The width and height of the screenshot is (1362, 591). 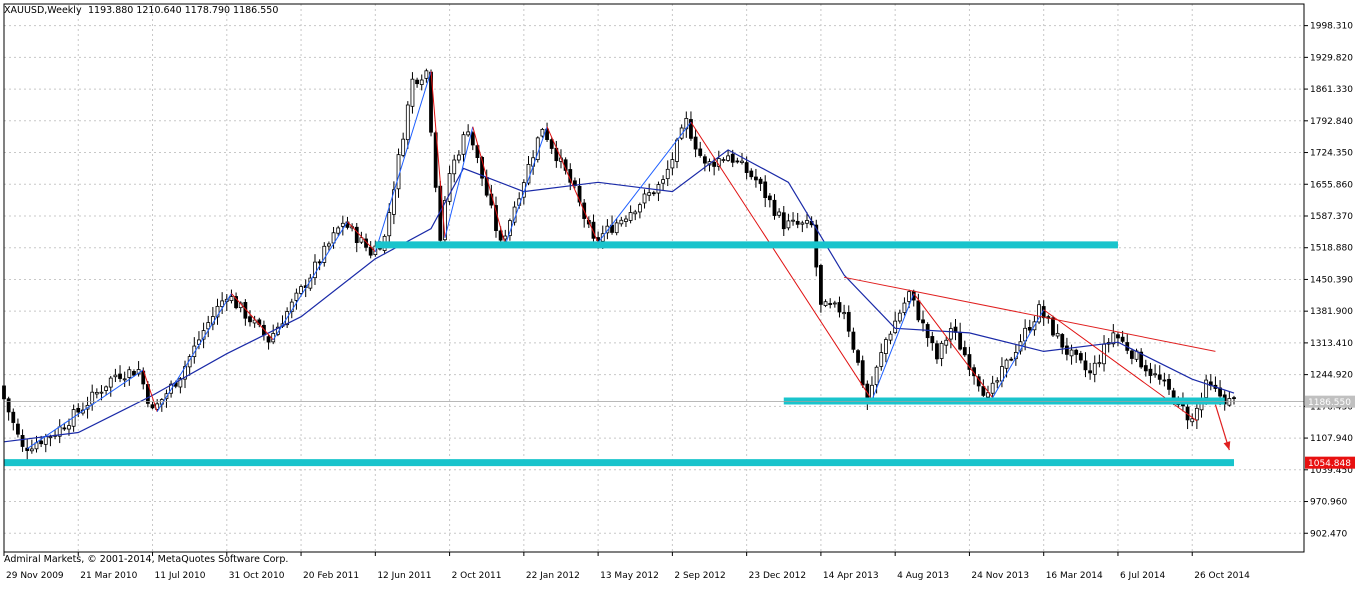 What do you see at coordinates (1330, 462) in the screenshot?
I see `target-price-tag` at bounding box center [1330, 462].